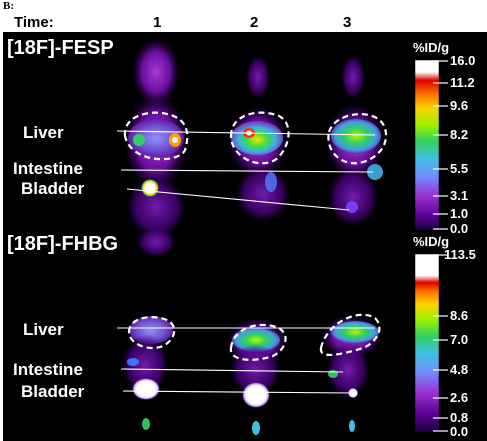  What do you see at coordinates (8, 6) in the screenshot?
I see `panel-letter: B:` at bounding box center [8, 6].